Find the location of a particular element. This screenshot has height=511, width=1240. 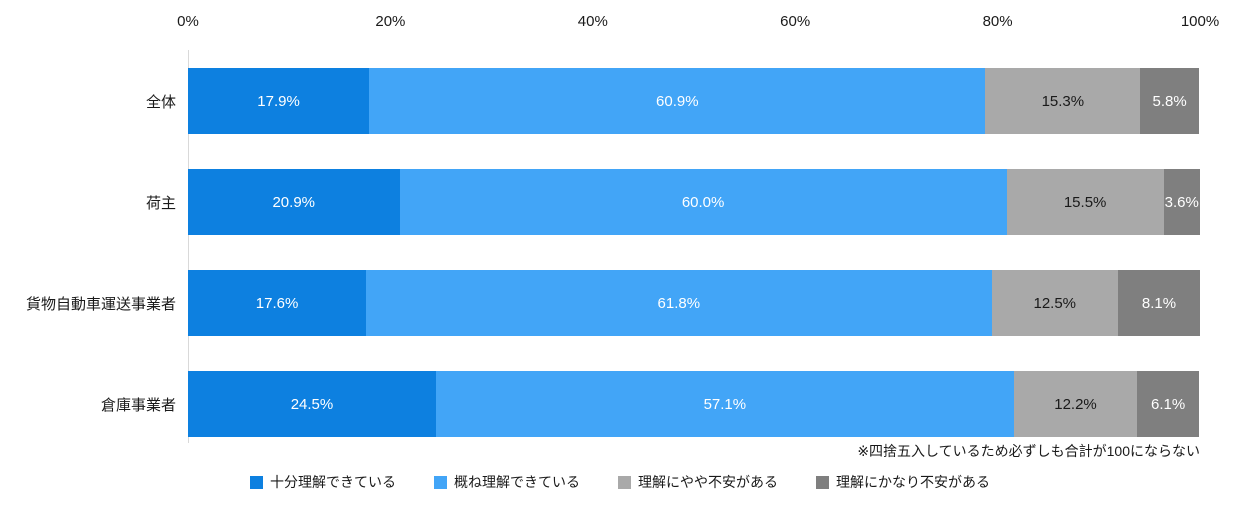

bar-segment: 17.9% is located at coordinates (279, 101).